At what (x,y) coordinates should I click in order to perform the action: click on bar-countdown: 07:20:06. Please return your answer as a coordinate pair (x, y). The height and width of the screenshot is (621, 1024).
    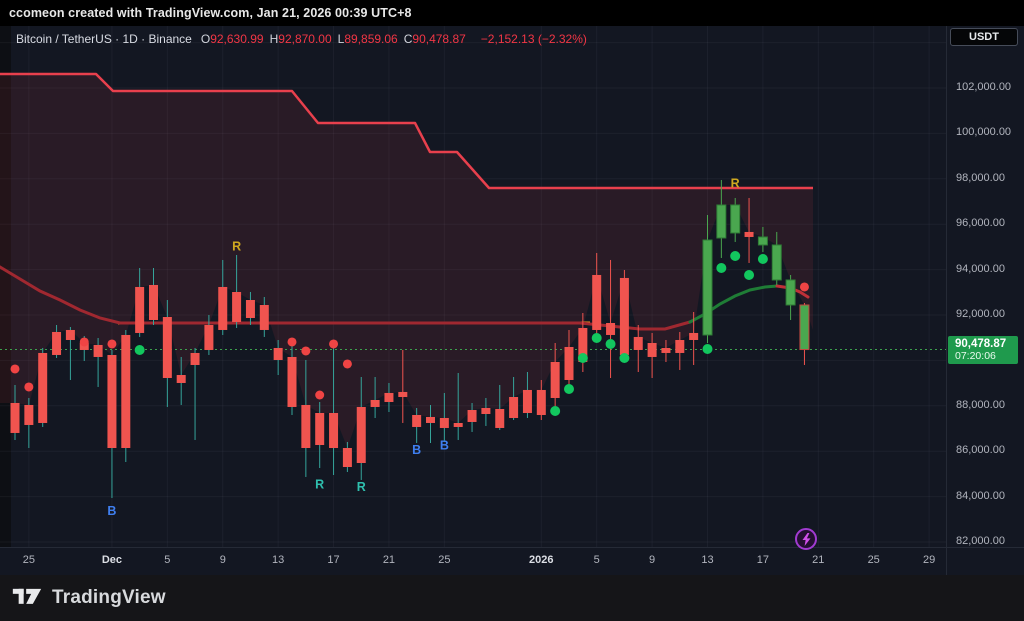
    Looking at the image, I should click on (975, 356).